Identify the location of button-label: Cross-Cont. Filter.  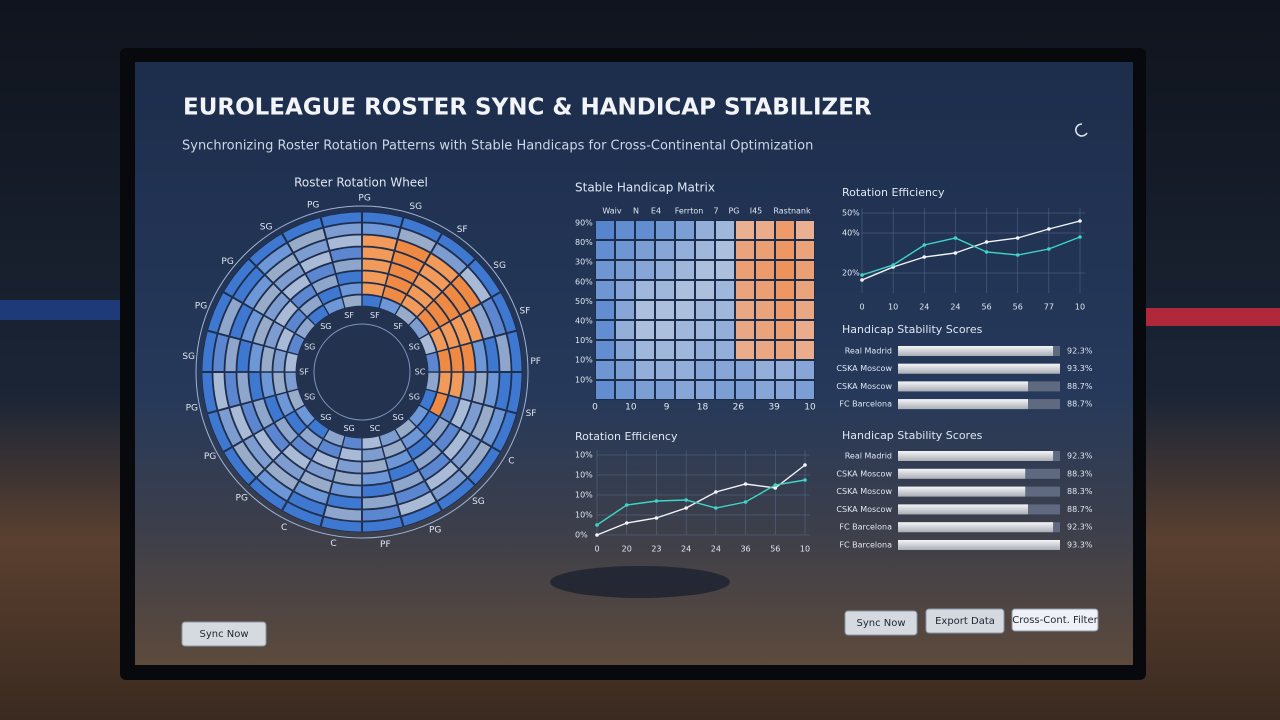
(1055, 620).